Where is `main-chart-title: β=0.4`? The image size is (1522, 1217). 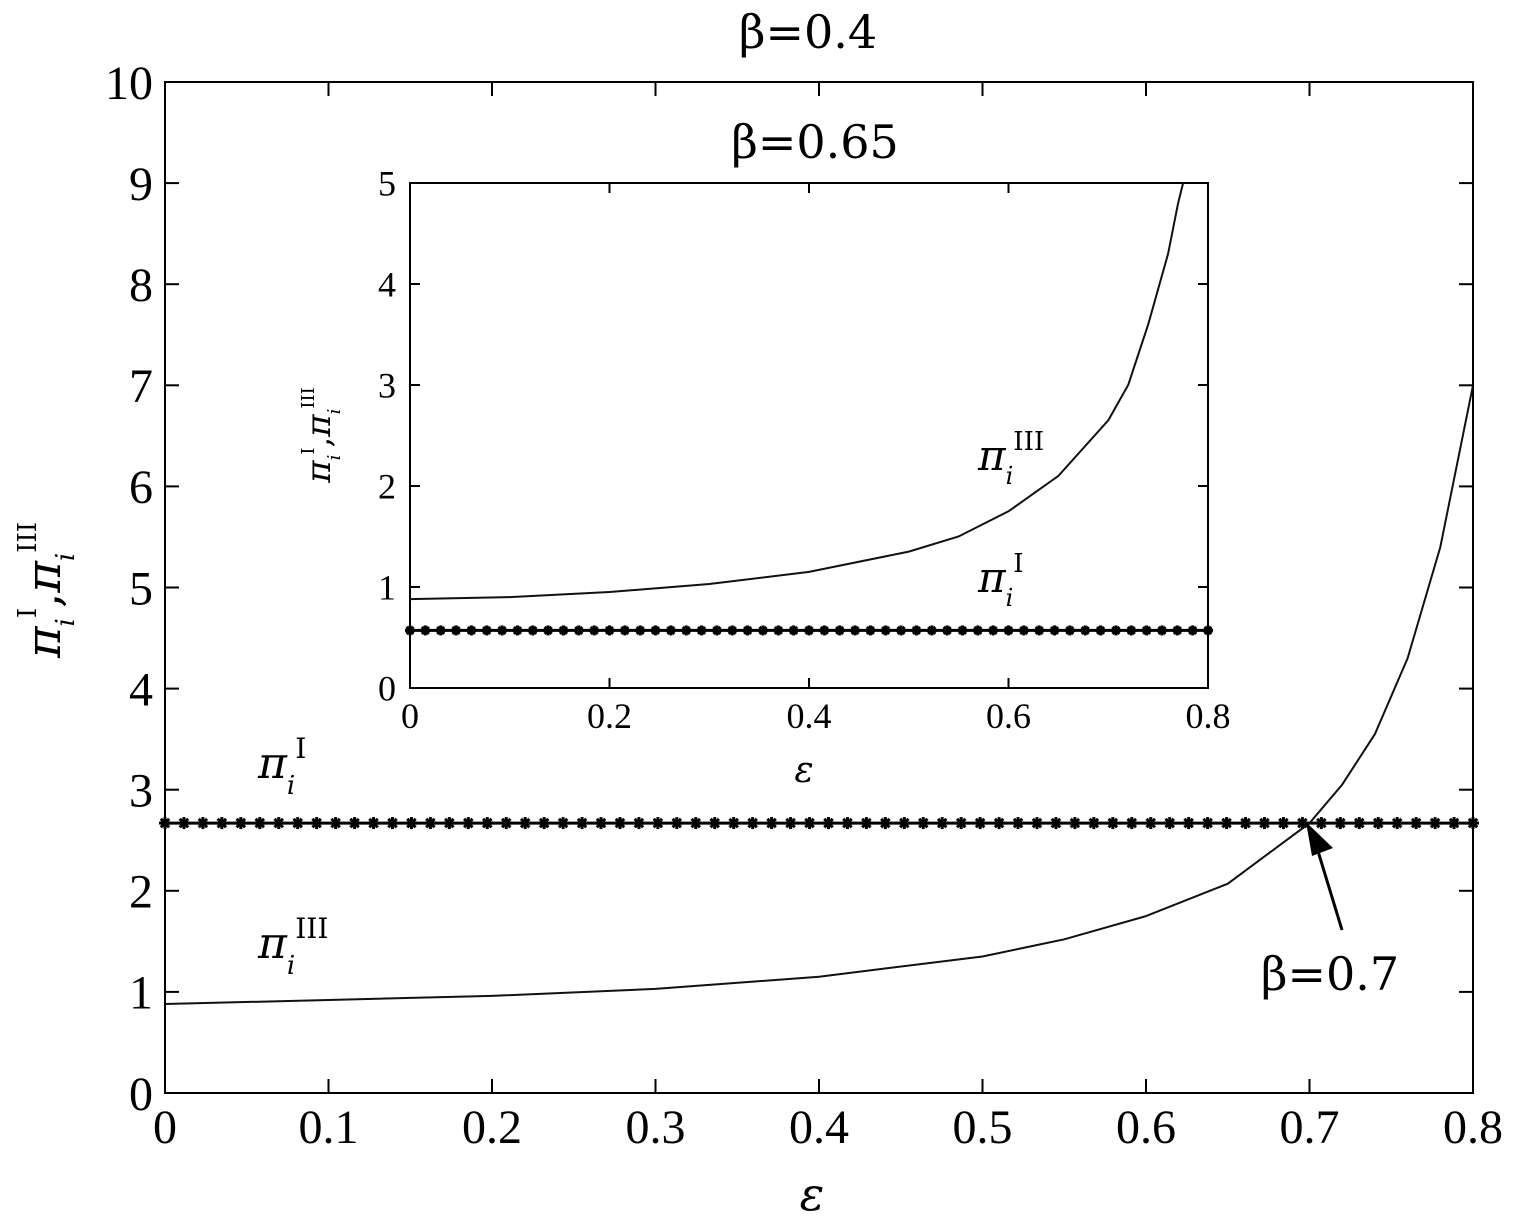
main-chart-title: β=0.4 is located at coordinates (808, 32).